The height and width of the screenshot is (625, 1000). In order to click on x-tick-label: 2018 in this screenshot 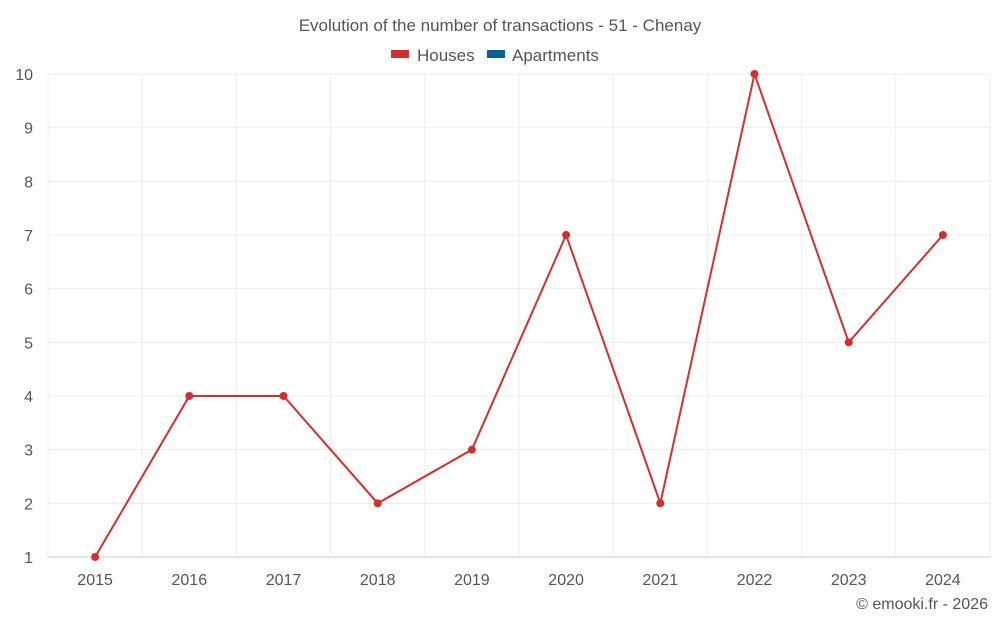, I will do `click(378, 580)`.